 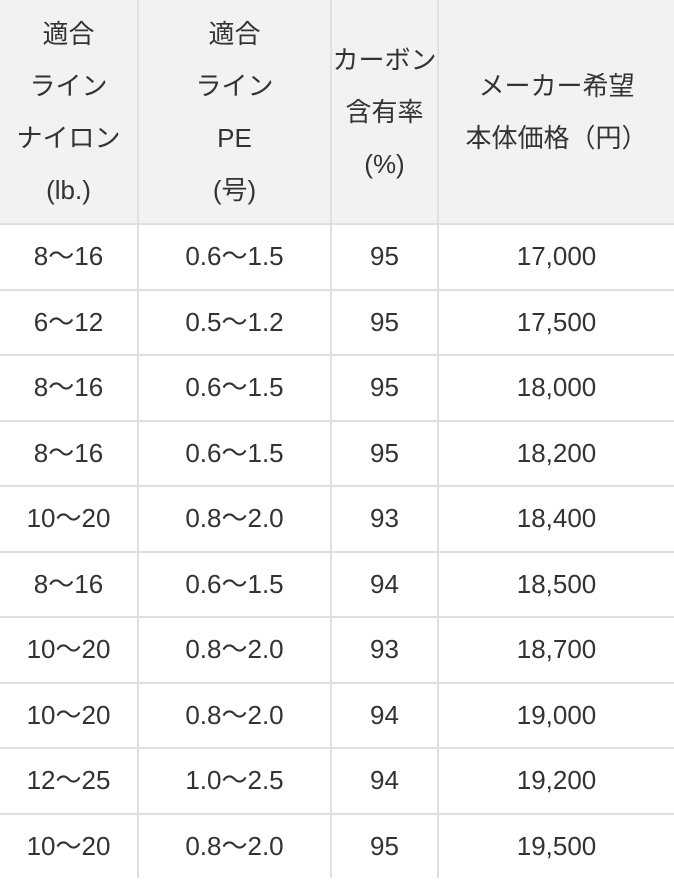 I want to click on header-line: (lb.), so click(x=68, y=189).